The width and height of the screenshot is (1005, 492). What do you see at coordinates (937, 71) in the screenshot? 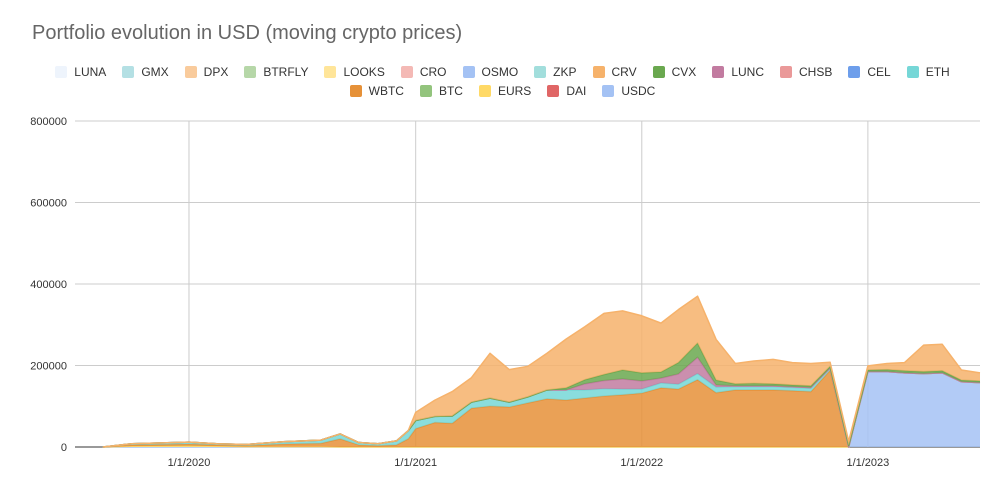
I see `legend-label: ETH` at bounding box center [937, 71].